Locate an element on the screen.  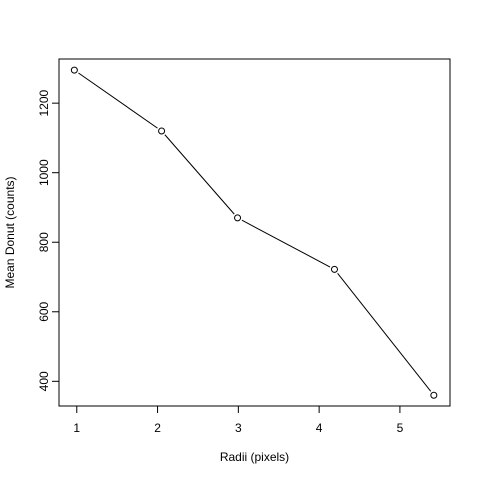
y-tick-label: 1000 is located at coordinates (44, 172).